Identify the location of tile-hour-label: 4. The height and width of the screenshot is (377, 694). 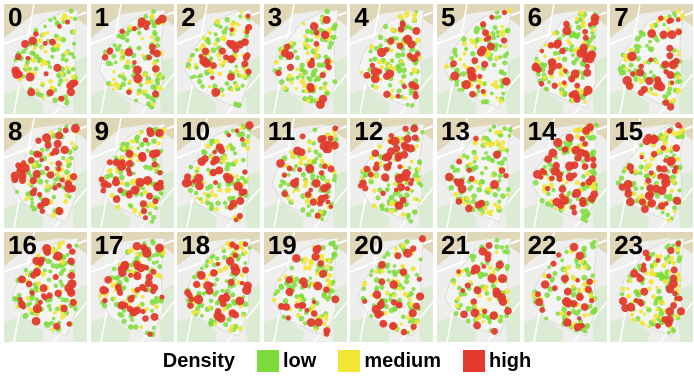
(361, 18).